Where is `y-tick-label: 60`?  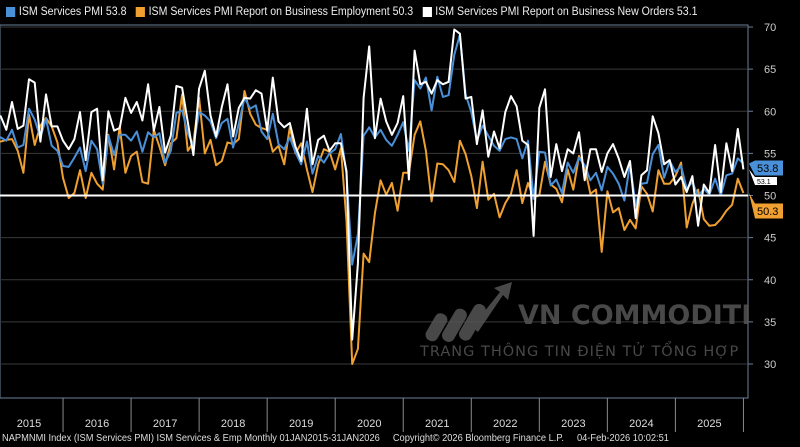
y-tick-label: 60 is located at coordinates (770, 112).